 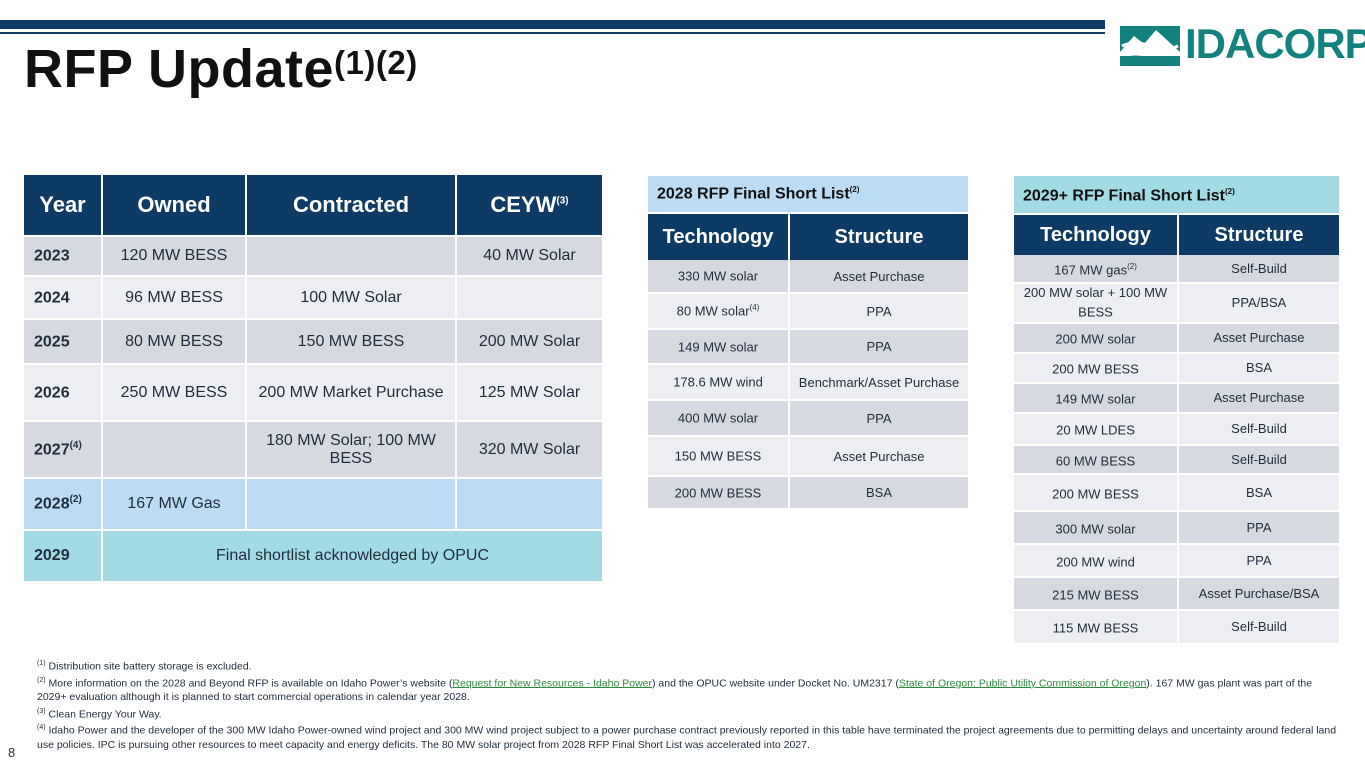 I want to click on table-row: 200 MW solar Asset Purchase, so click(x=1177, y=338).